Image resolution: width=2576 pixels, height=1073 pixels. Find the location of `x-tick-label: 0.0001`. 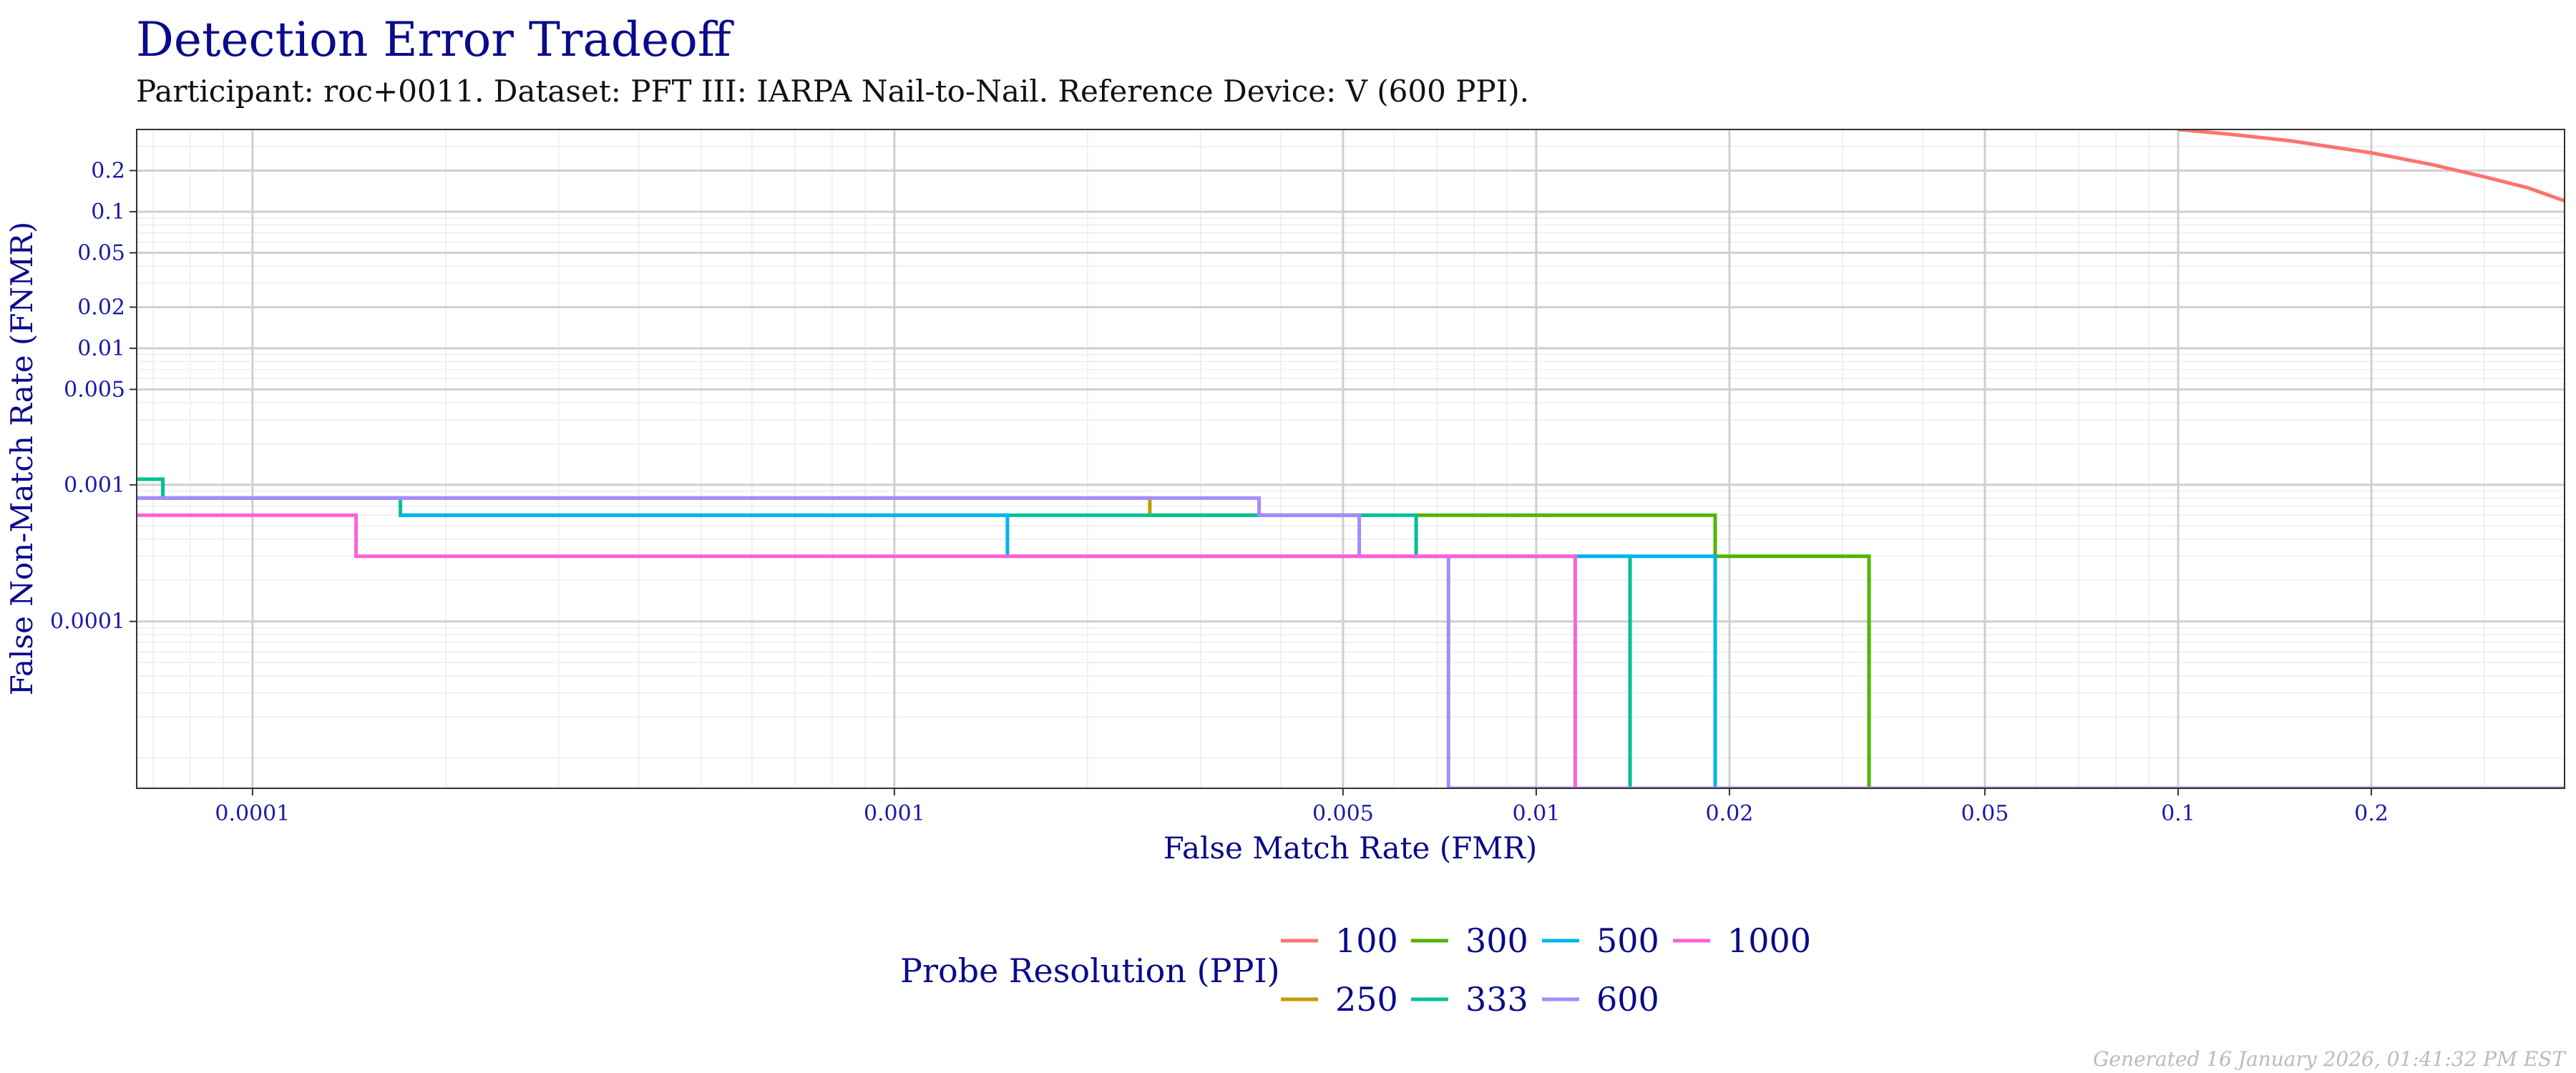

x-tick-label: 0.0001 is located at coordinates (252, 814).